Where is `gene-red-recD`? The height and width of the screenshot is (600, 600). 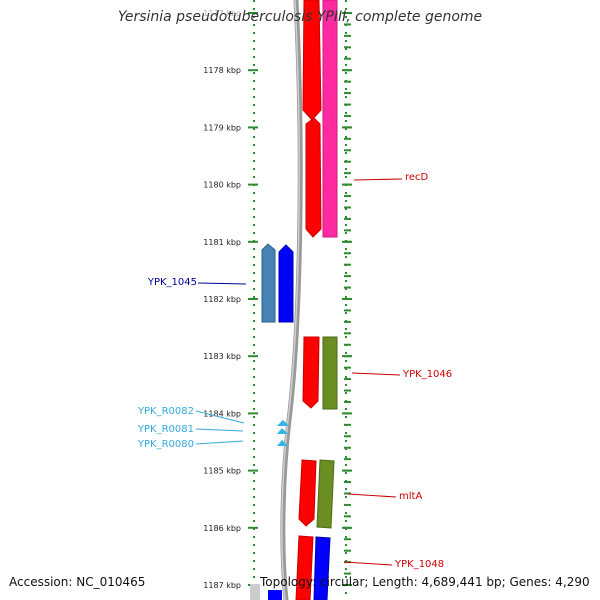
gene-red-recD is located at coordinates (313, 177).